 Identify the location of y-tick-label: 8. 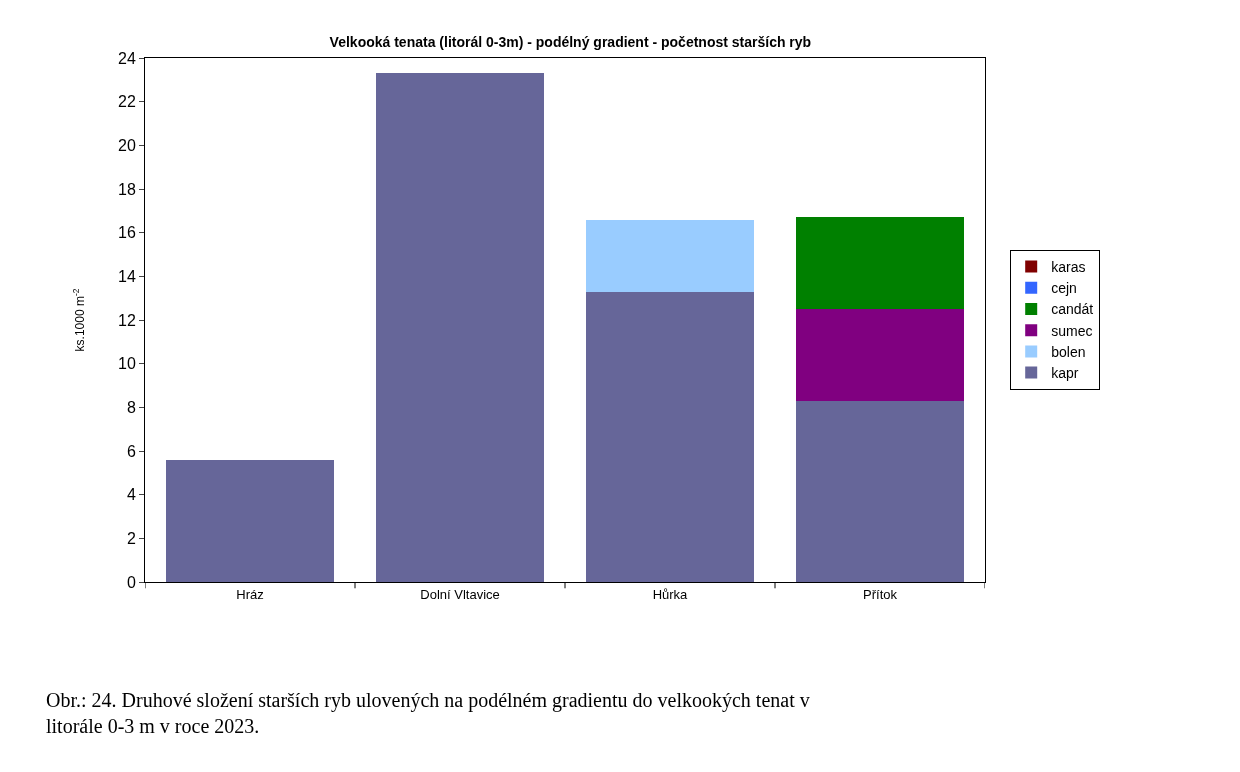
(131, 407).